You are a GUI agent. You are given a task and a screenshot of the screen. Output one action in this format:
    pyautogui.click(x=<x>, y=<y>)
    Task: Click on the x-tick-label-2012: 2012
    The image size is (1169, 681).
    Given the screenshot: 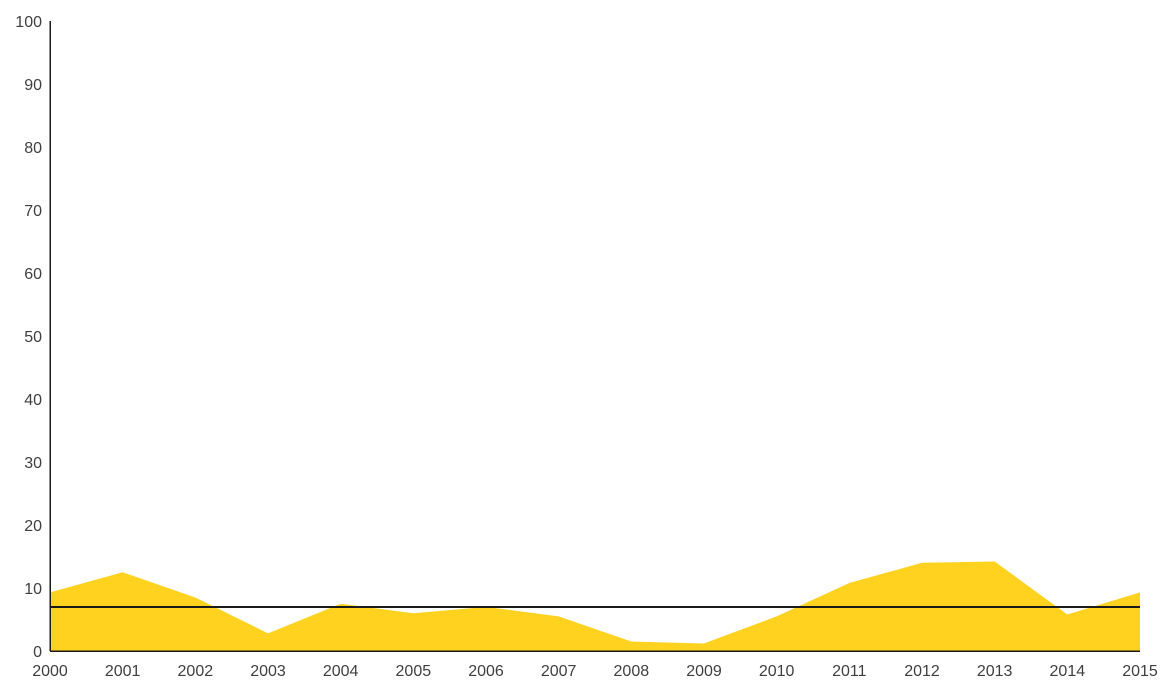 What is the action you would take?
    pyautogui.click(x=922, y=671)
    